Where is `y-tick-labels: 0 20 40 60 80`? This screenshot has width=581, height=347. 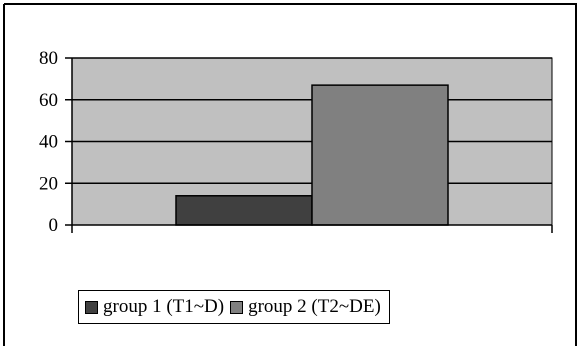 y-tick-labels: 0 20 40 60 80 is located at coordinates (48, 142).